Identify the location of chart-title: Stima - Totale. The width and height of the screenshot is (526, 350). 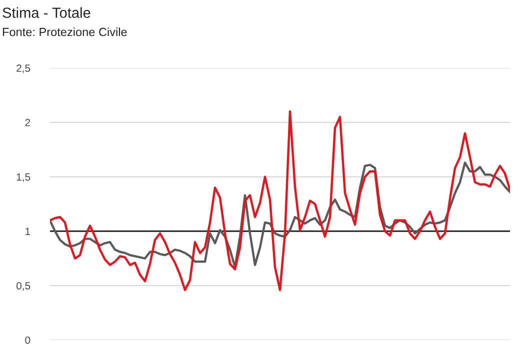
(46, 12).